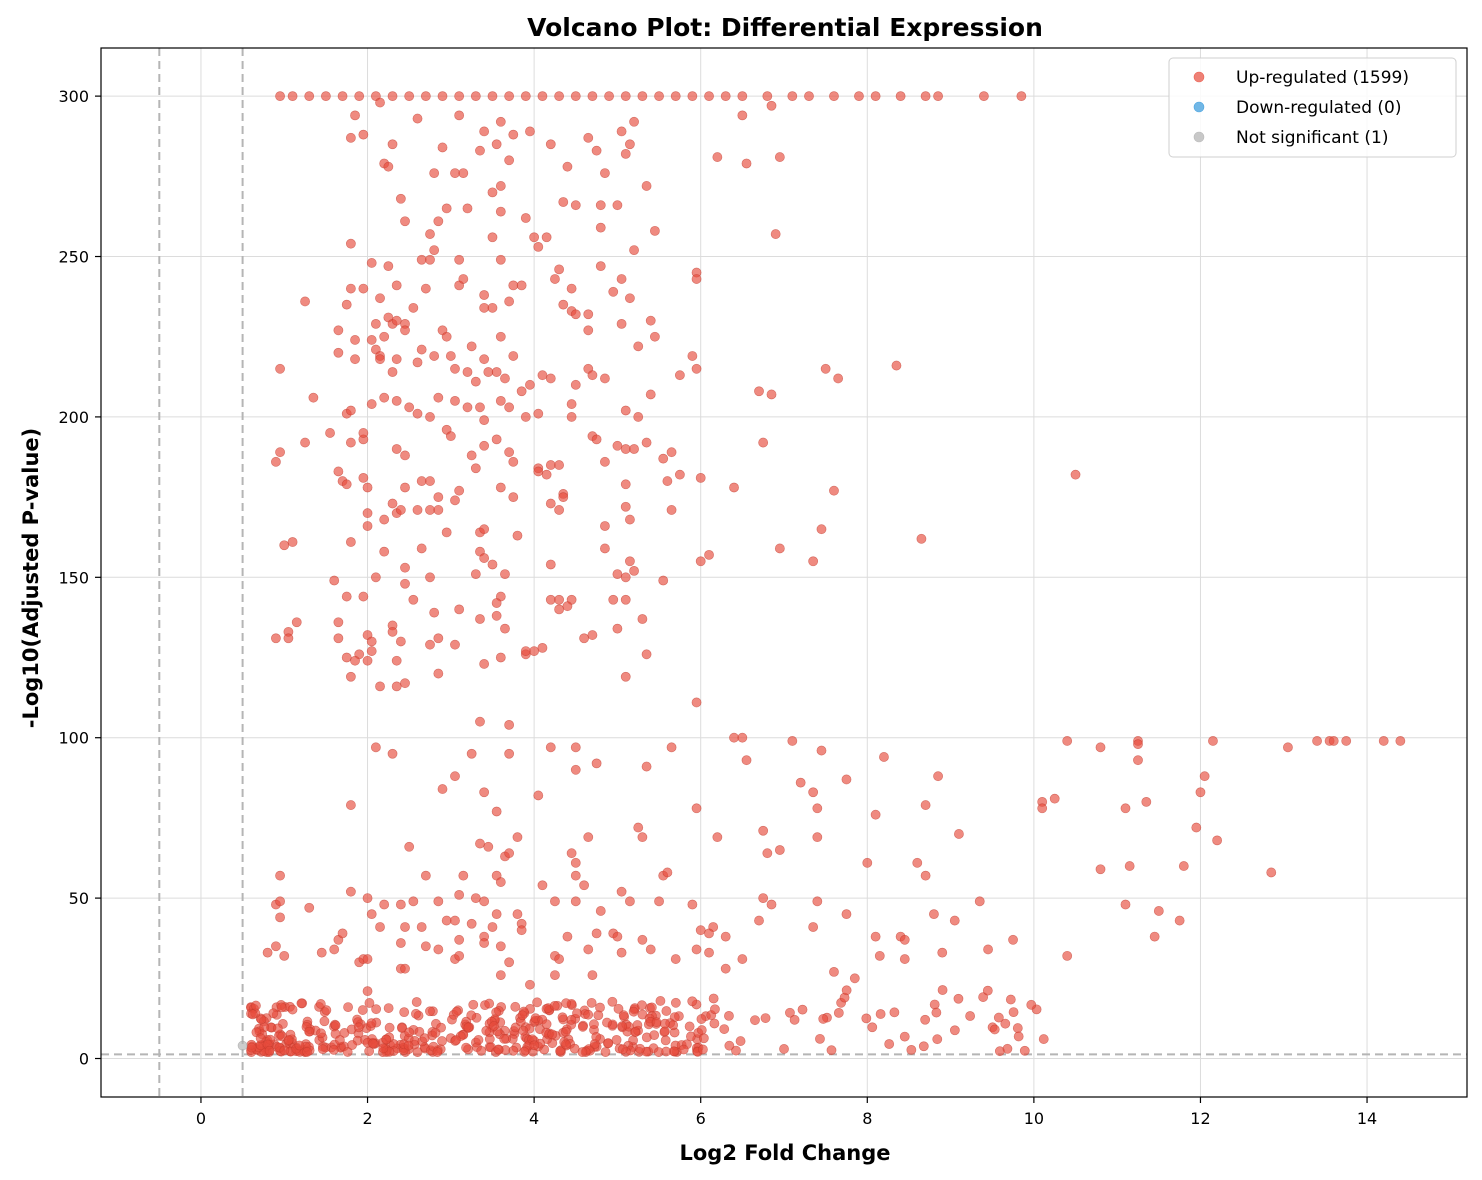  What do you see at coordinates (31, 578) in the screenshot?
I see `y-axis-label: -Log10(Adjusted P-value)` at bounding box center [31, 578].